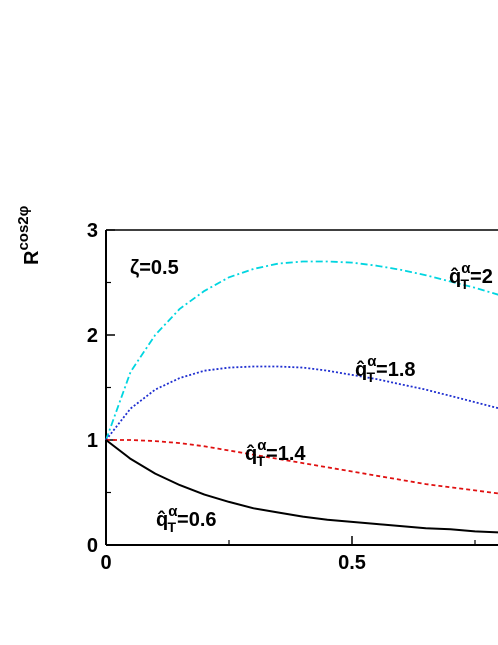 This screenshot has width=498, height=645. Describe the element at coordinates (154, 268) in the screenshot. I see `zeta-annotation: ζ=0.5` at that location.